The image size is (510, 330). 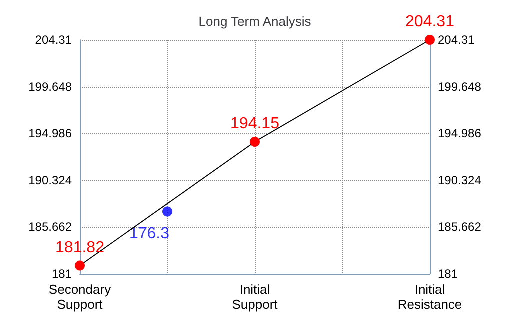 I want to click on y-tick-label: 190.324, so click(x=50, y=180).